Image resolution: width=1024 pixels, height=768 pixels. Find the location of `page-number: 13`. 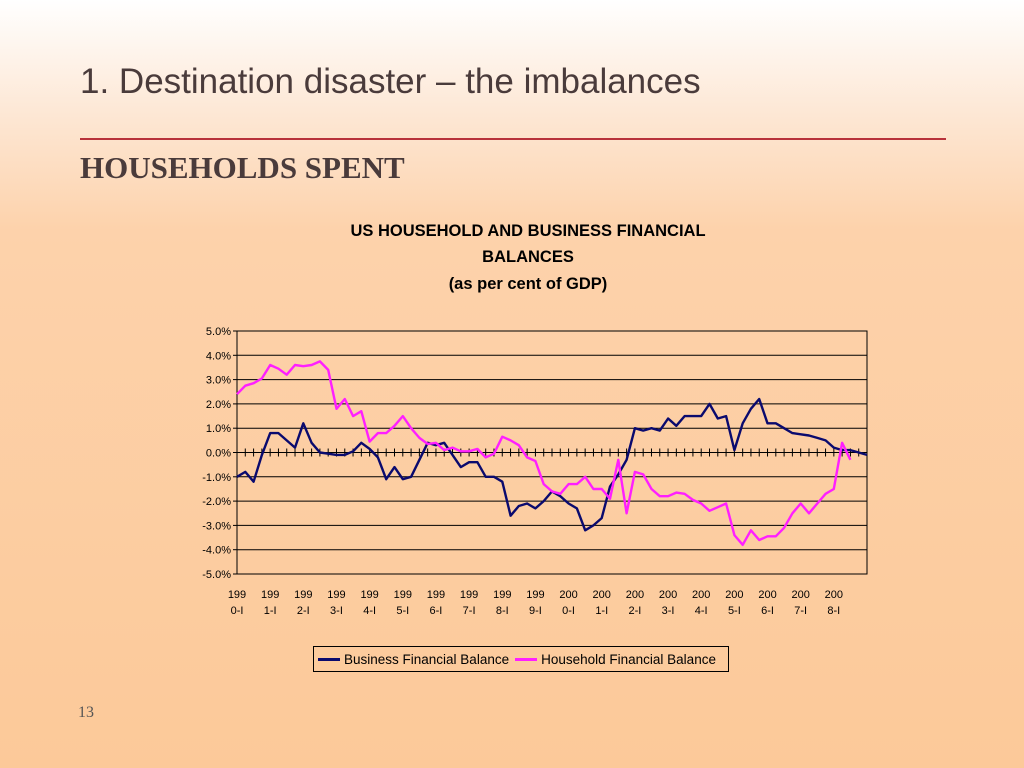

page-number: 13 is located at coordinates (86, 712).